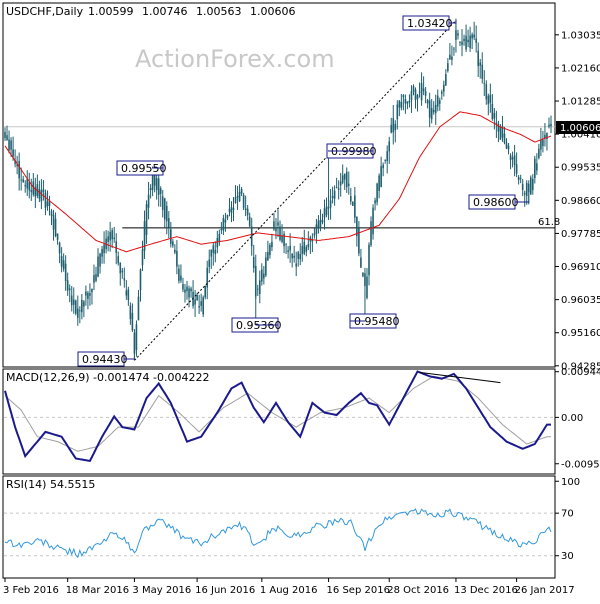 The image size is (600, 604). I want to click on ohlc-close: 1.00606, so click(273, 11).